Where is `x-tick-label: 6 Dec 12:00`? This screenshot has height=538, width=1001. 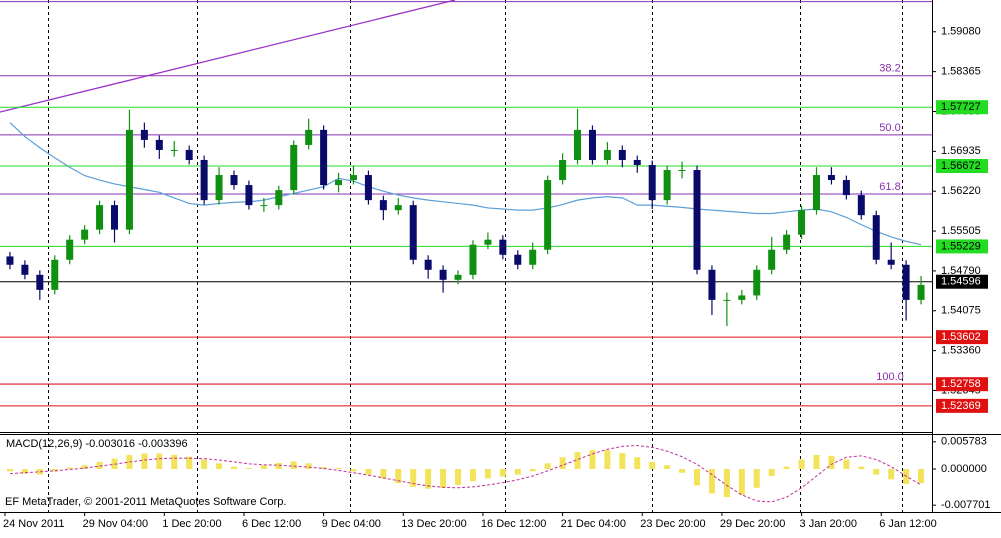 x-tick-label: 6 Dec 12:00 is located at coordinates (271, 524).